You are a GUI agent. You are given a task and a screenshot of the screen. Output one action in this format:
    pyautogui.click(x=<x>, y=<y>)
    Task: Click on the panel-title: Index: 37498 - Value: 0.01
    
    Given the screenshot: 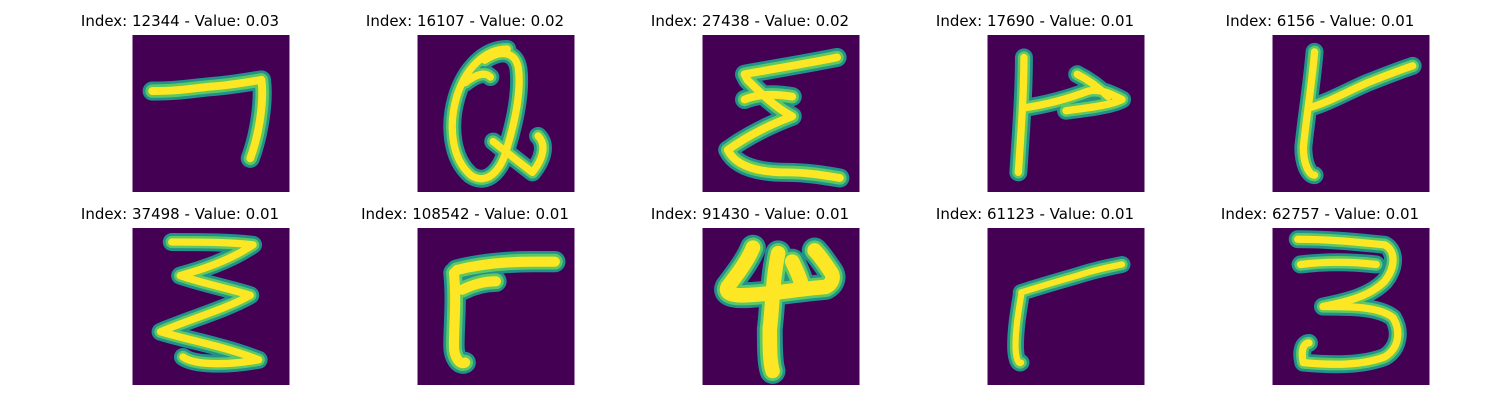 What is the action you would take?
    pyautogui.click(x=180, y=214)
    